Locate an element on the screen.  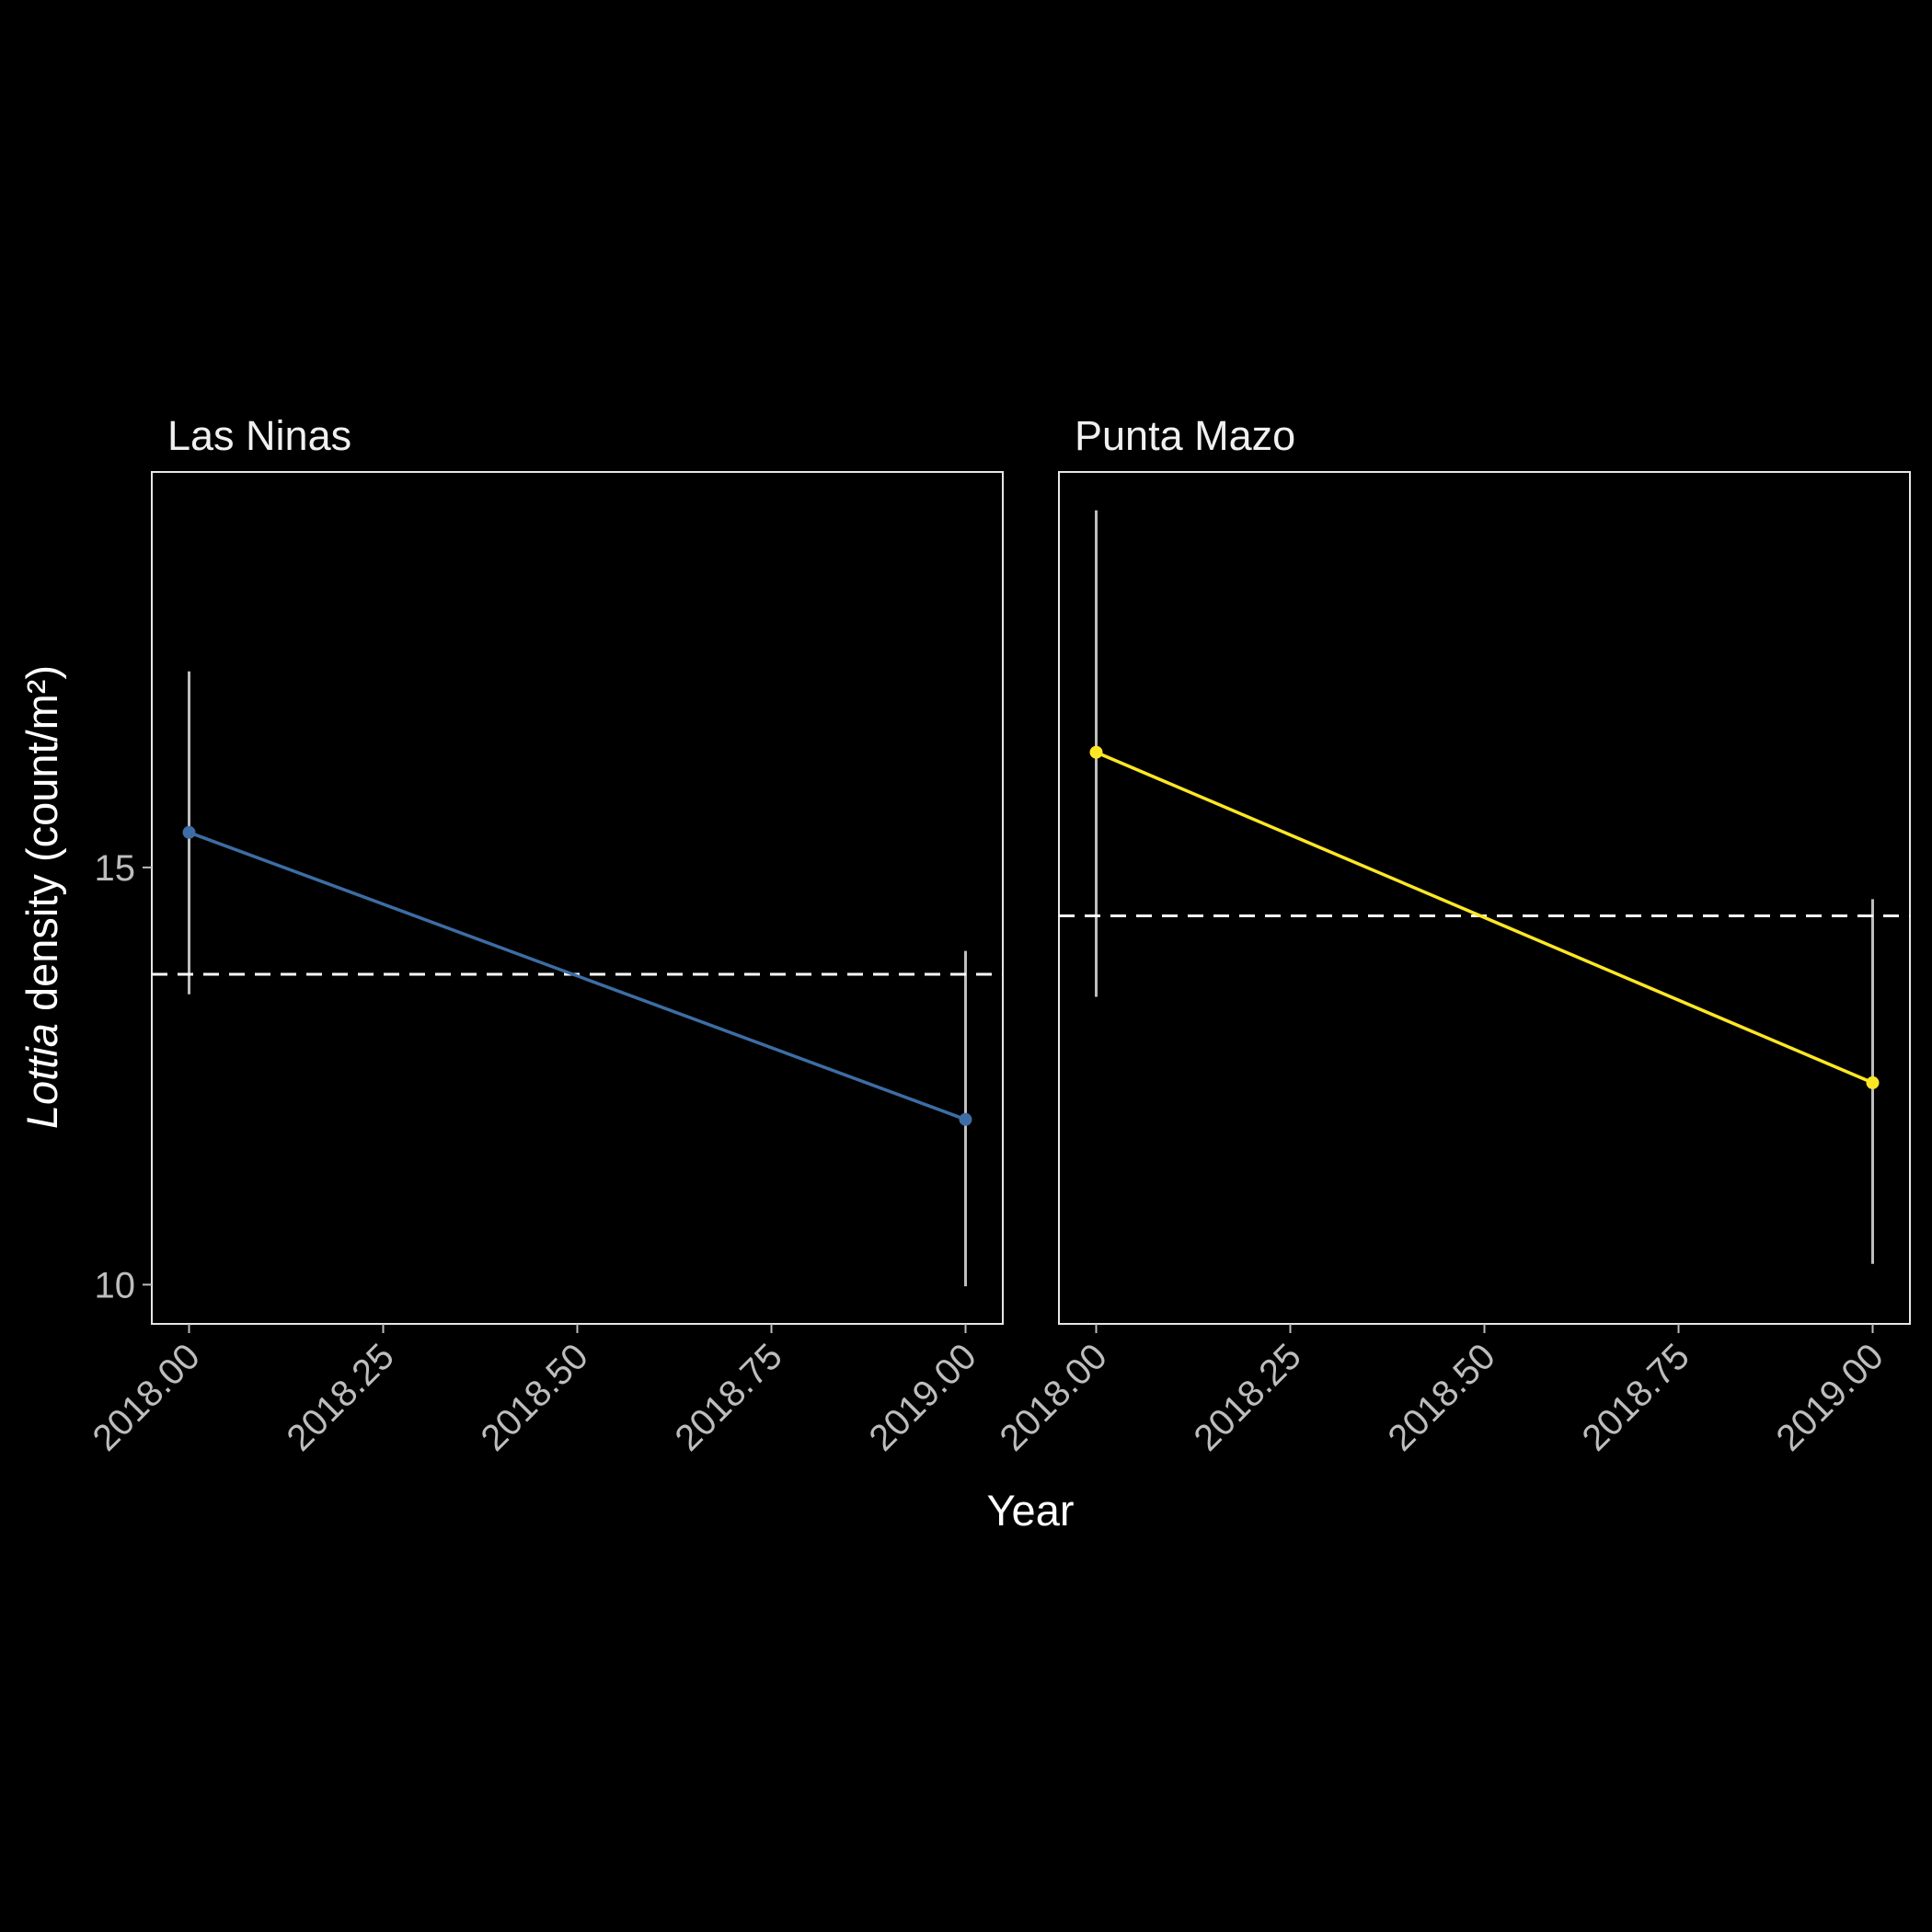
y-axis-title: Lottia density (count/m²) is located at coordinates (41, 897).